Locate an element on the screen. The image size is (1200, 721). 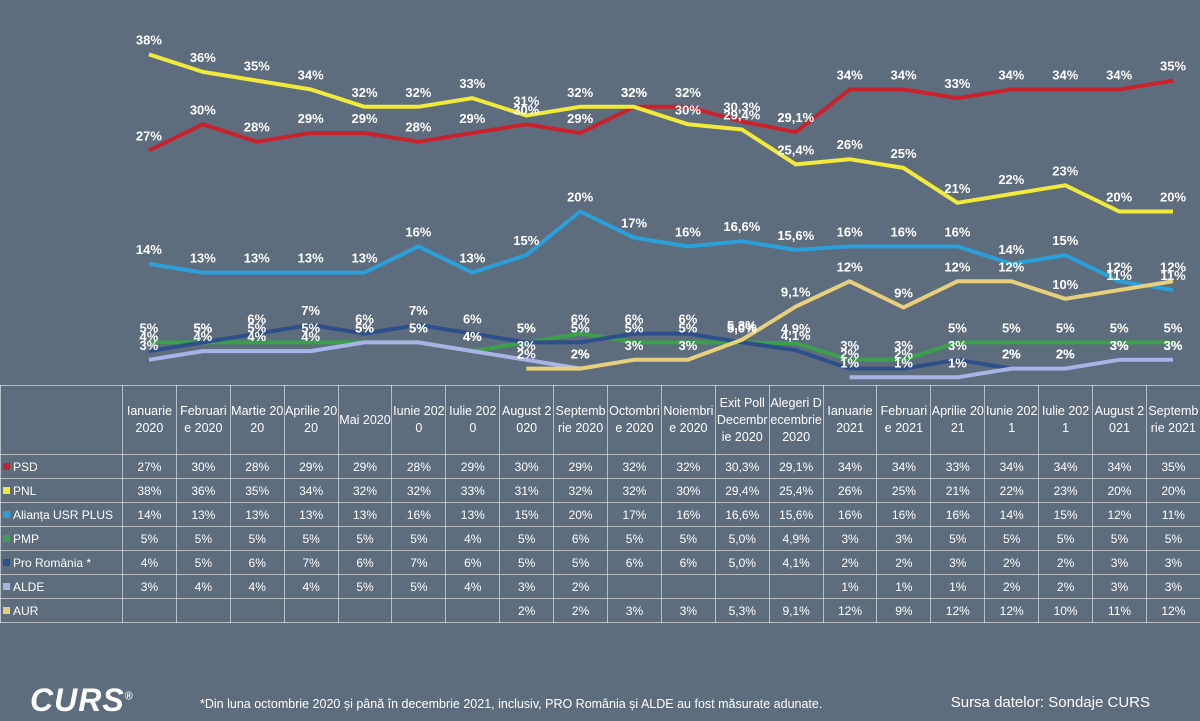
table-value: 7% is located at coordinates (419, 562).